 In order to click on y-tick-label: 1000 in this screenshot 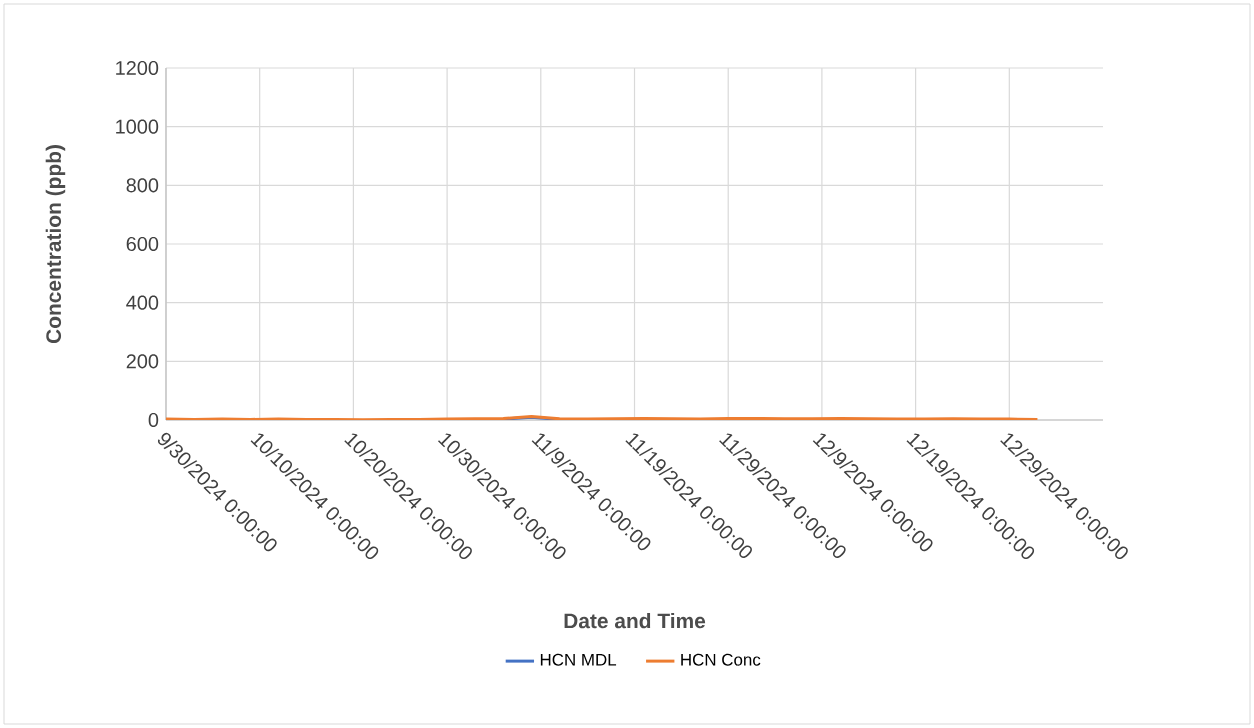, I will do `click(137, 126)`.